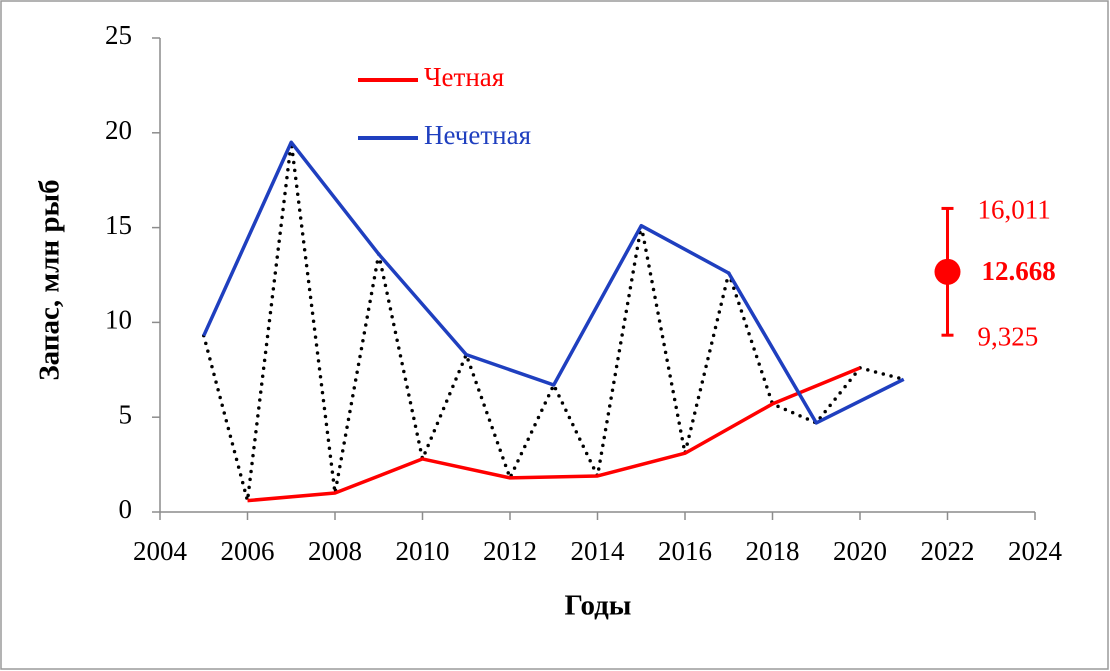 This screenshot has width=1110, height=671. I want to click on y-tick-label: 15, so click(118, 225).